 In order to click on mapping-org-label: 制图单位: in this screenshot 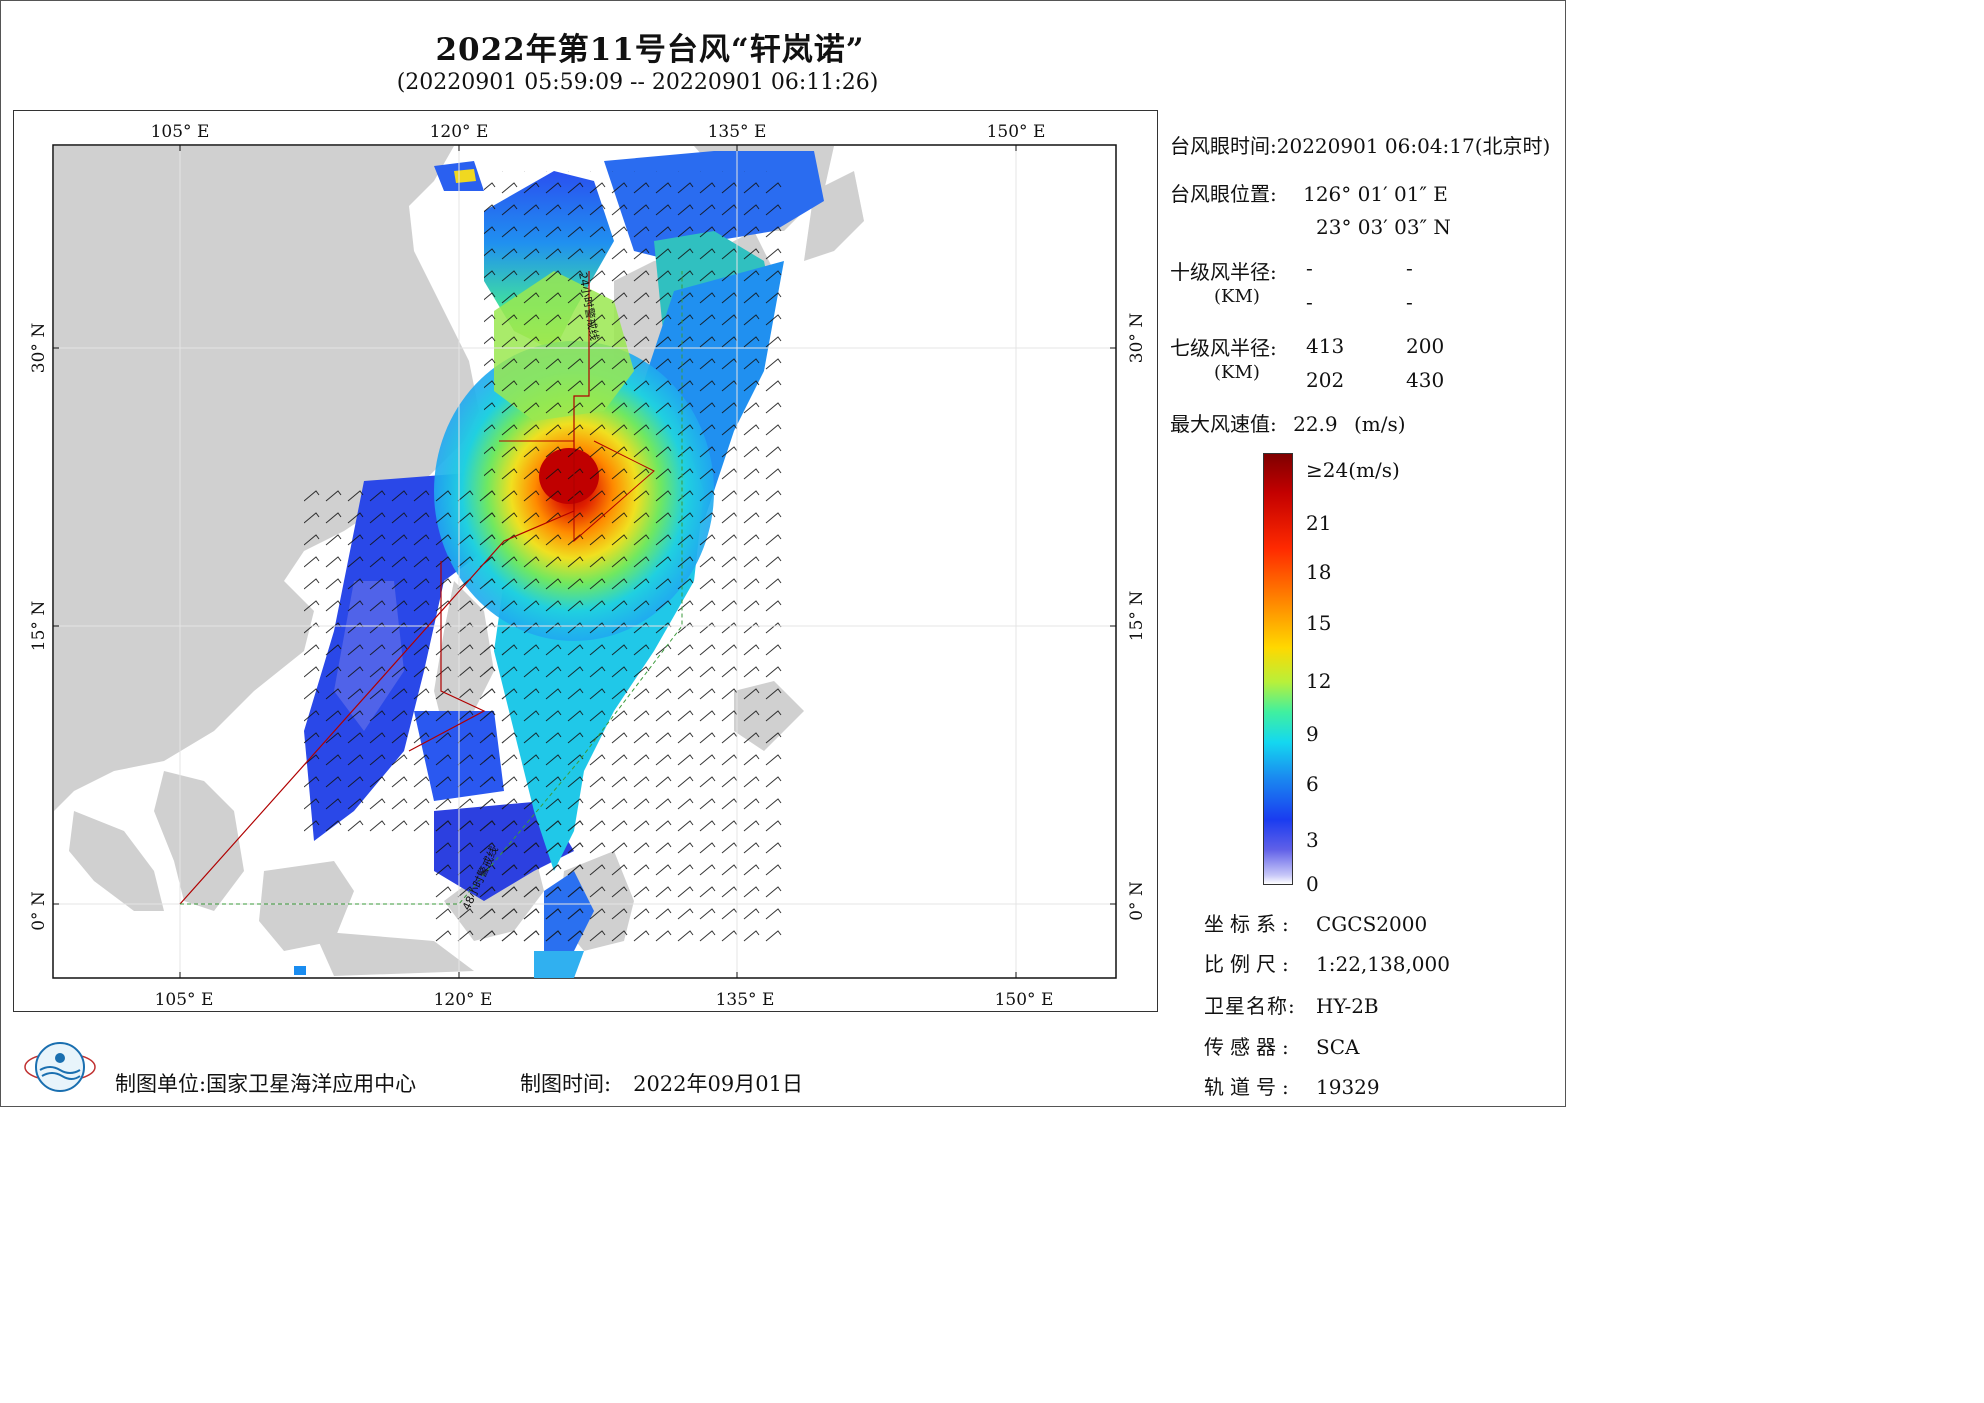, I will do `click(161, 1084)`.